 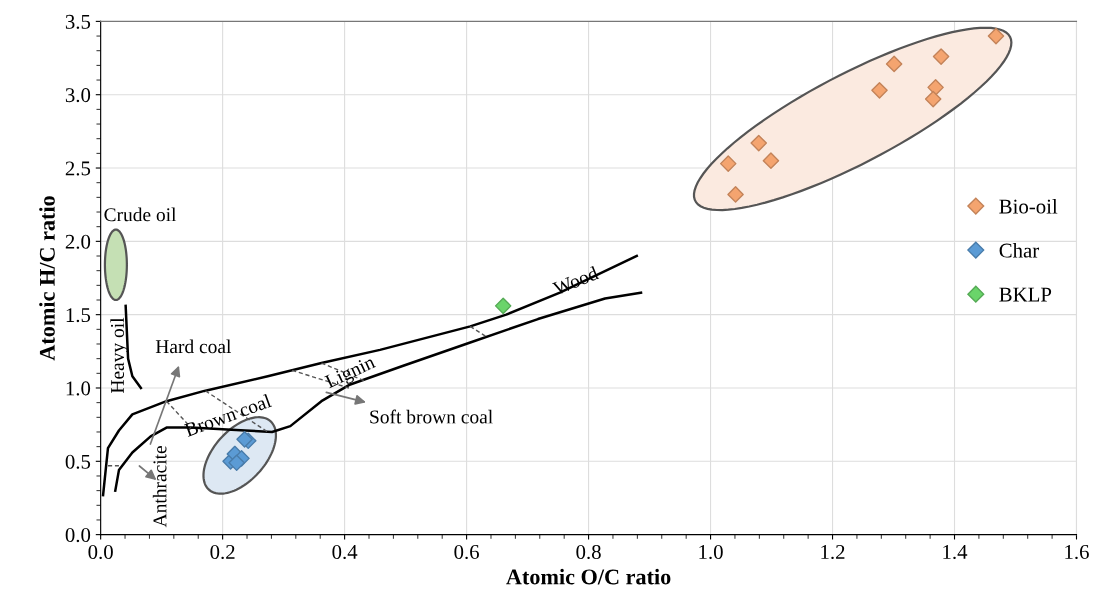 What do you see at coordinates (78, 241) in the screenshot?
I see `y-tick-label: 2.0` at bounding box center [78, 241].